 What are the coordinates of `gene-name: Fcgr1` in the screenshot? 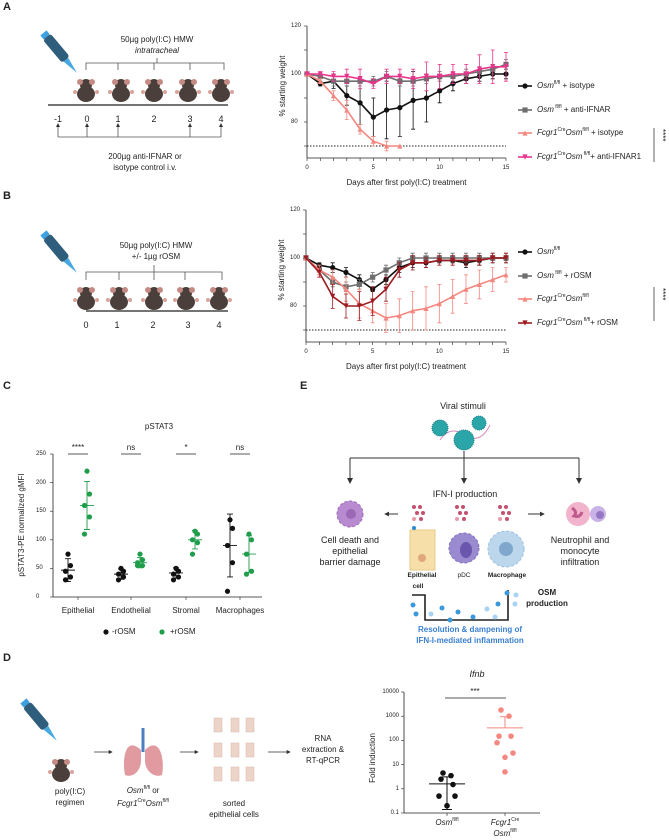 It's located at (127, 803).